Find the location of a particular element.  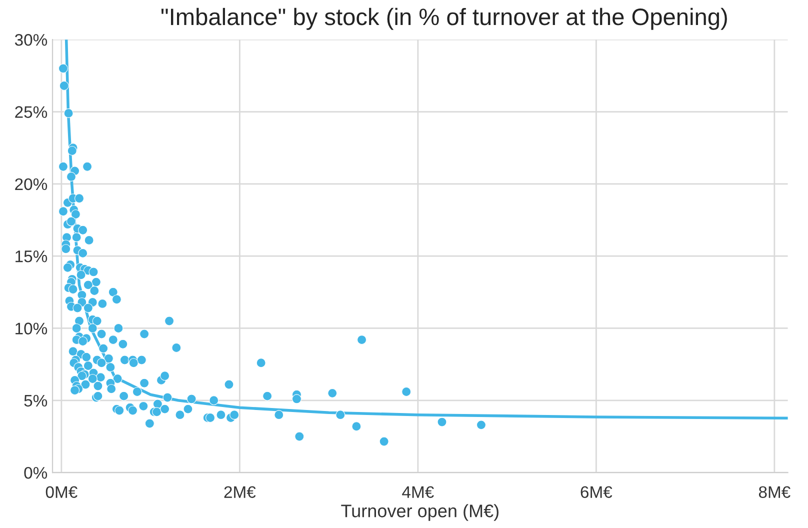

x-tick-label: 2M€ is located at coordinates (240, 492).